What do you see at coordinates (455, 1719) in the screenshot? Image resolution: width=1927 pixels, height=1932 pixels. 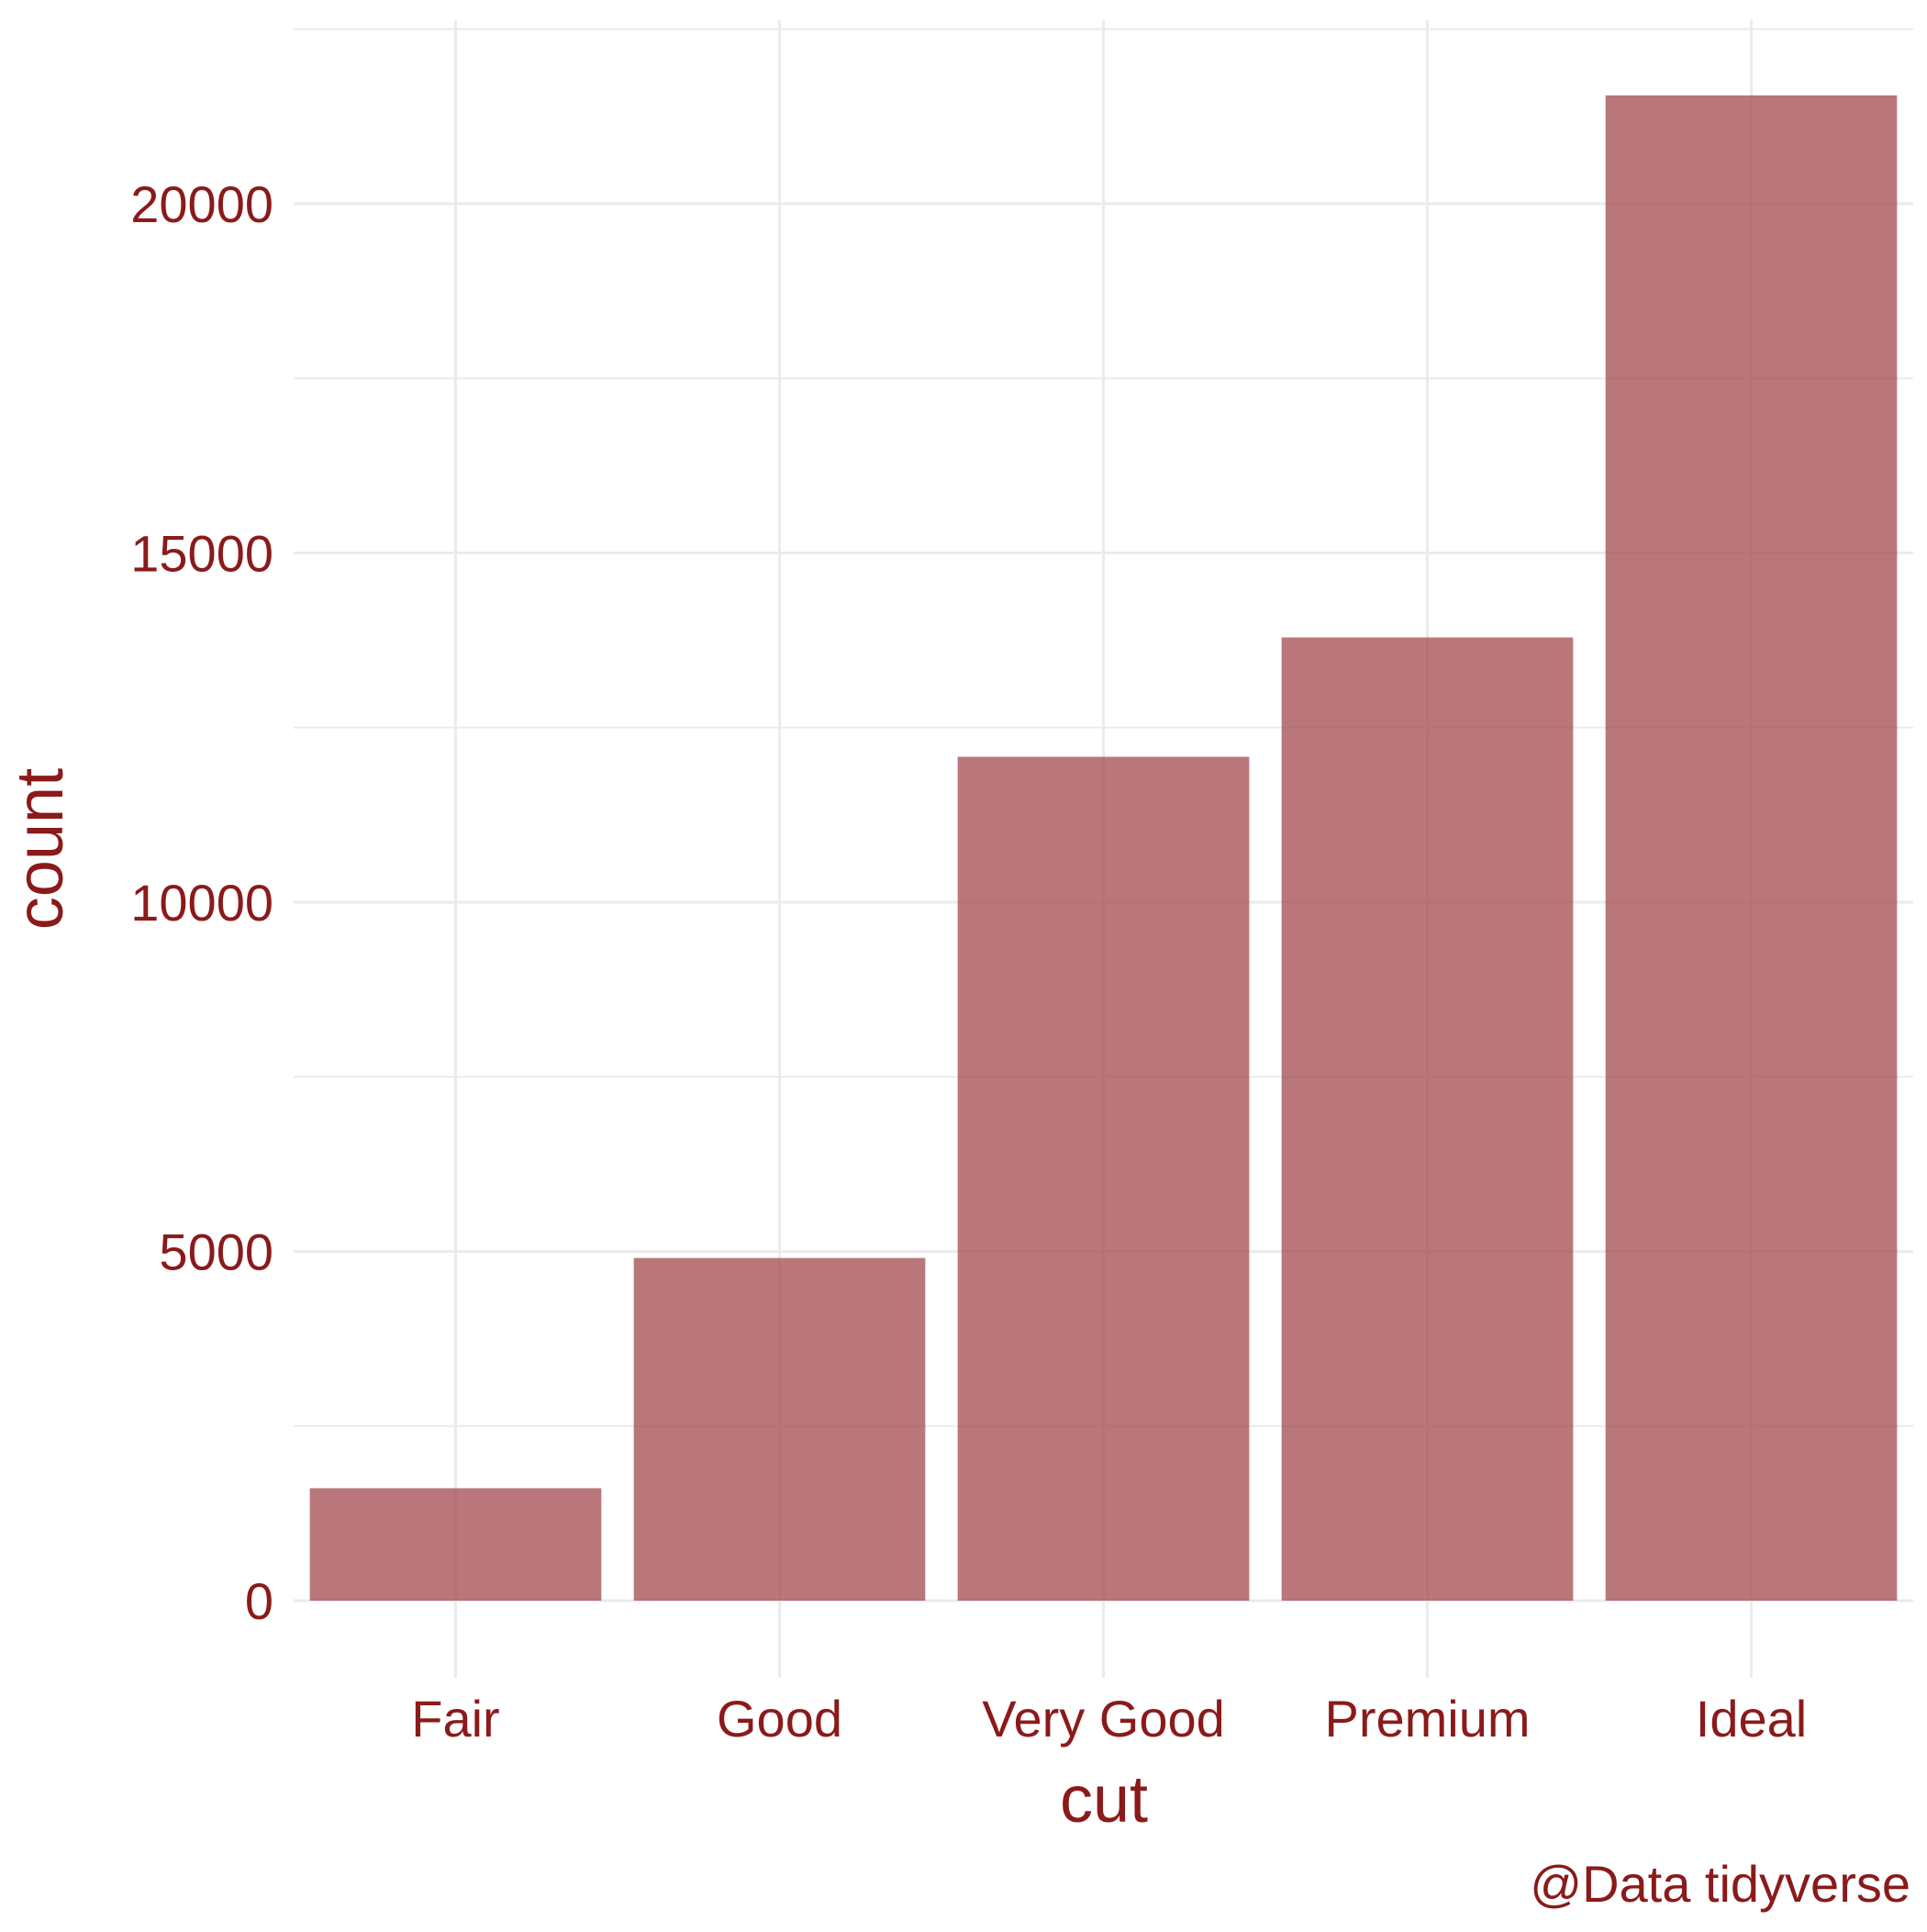 I see `x-tick-label: Fair` at bounding box center [455, 1719].